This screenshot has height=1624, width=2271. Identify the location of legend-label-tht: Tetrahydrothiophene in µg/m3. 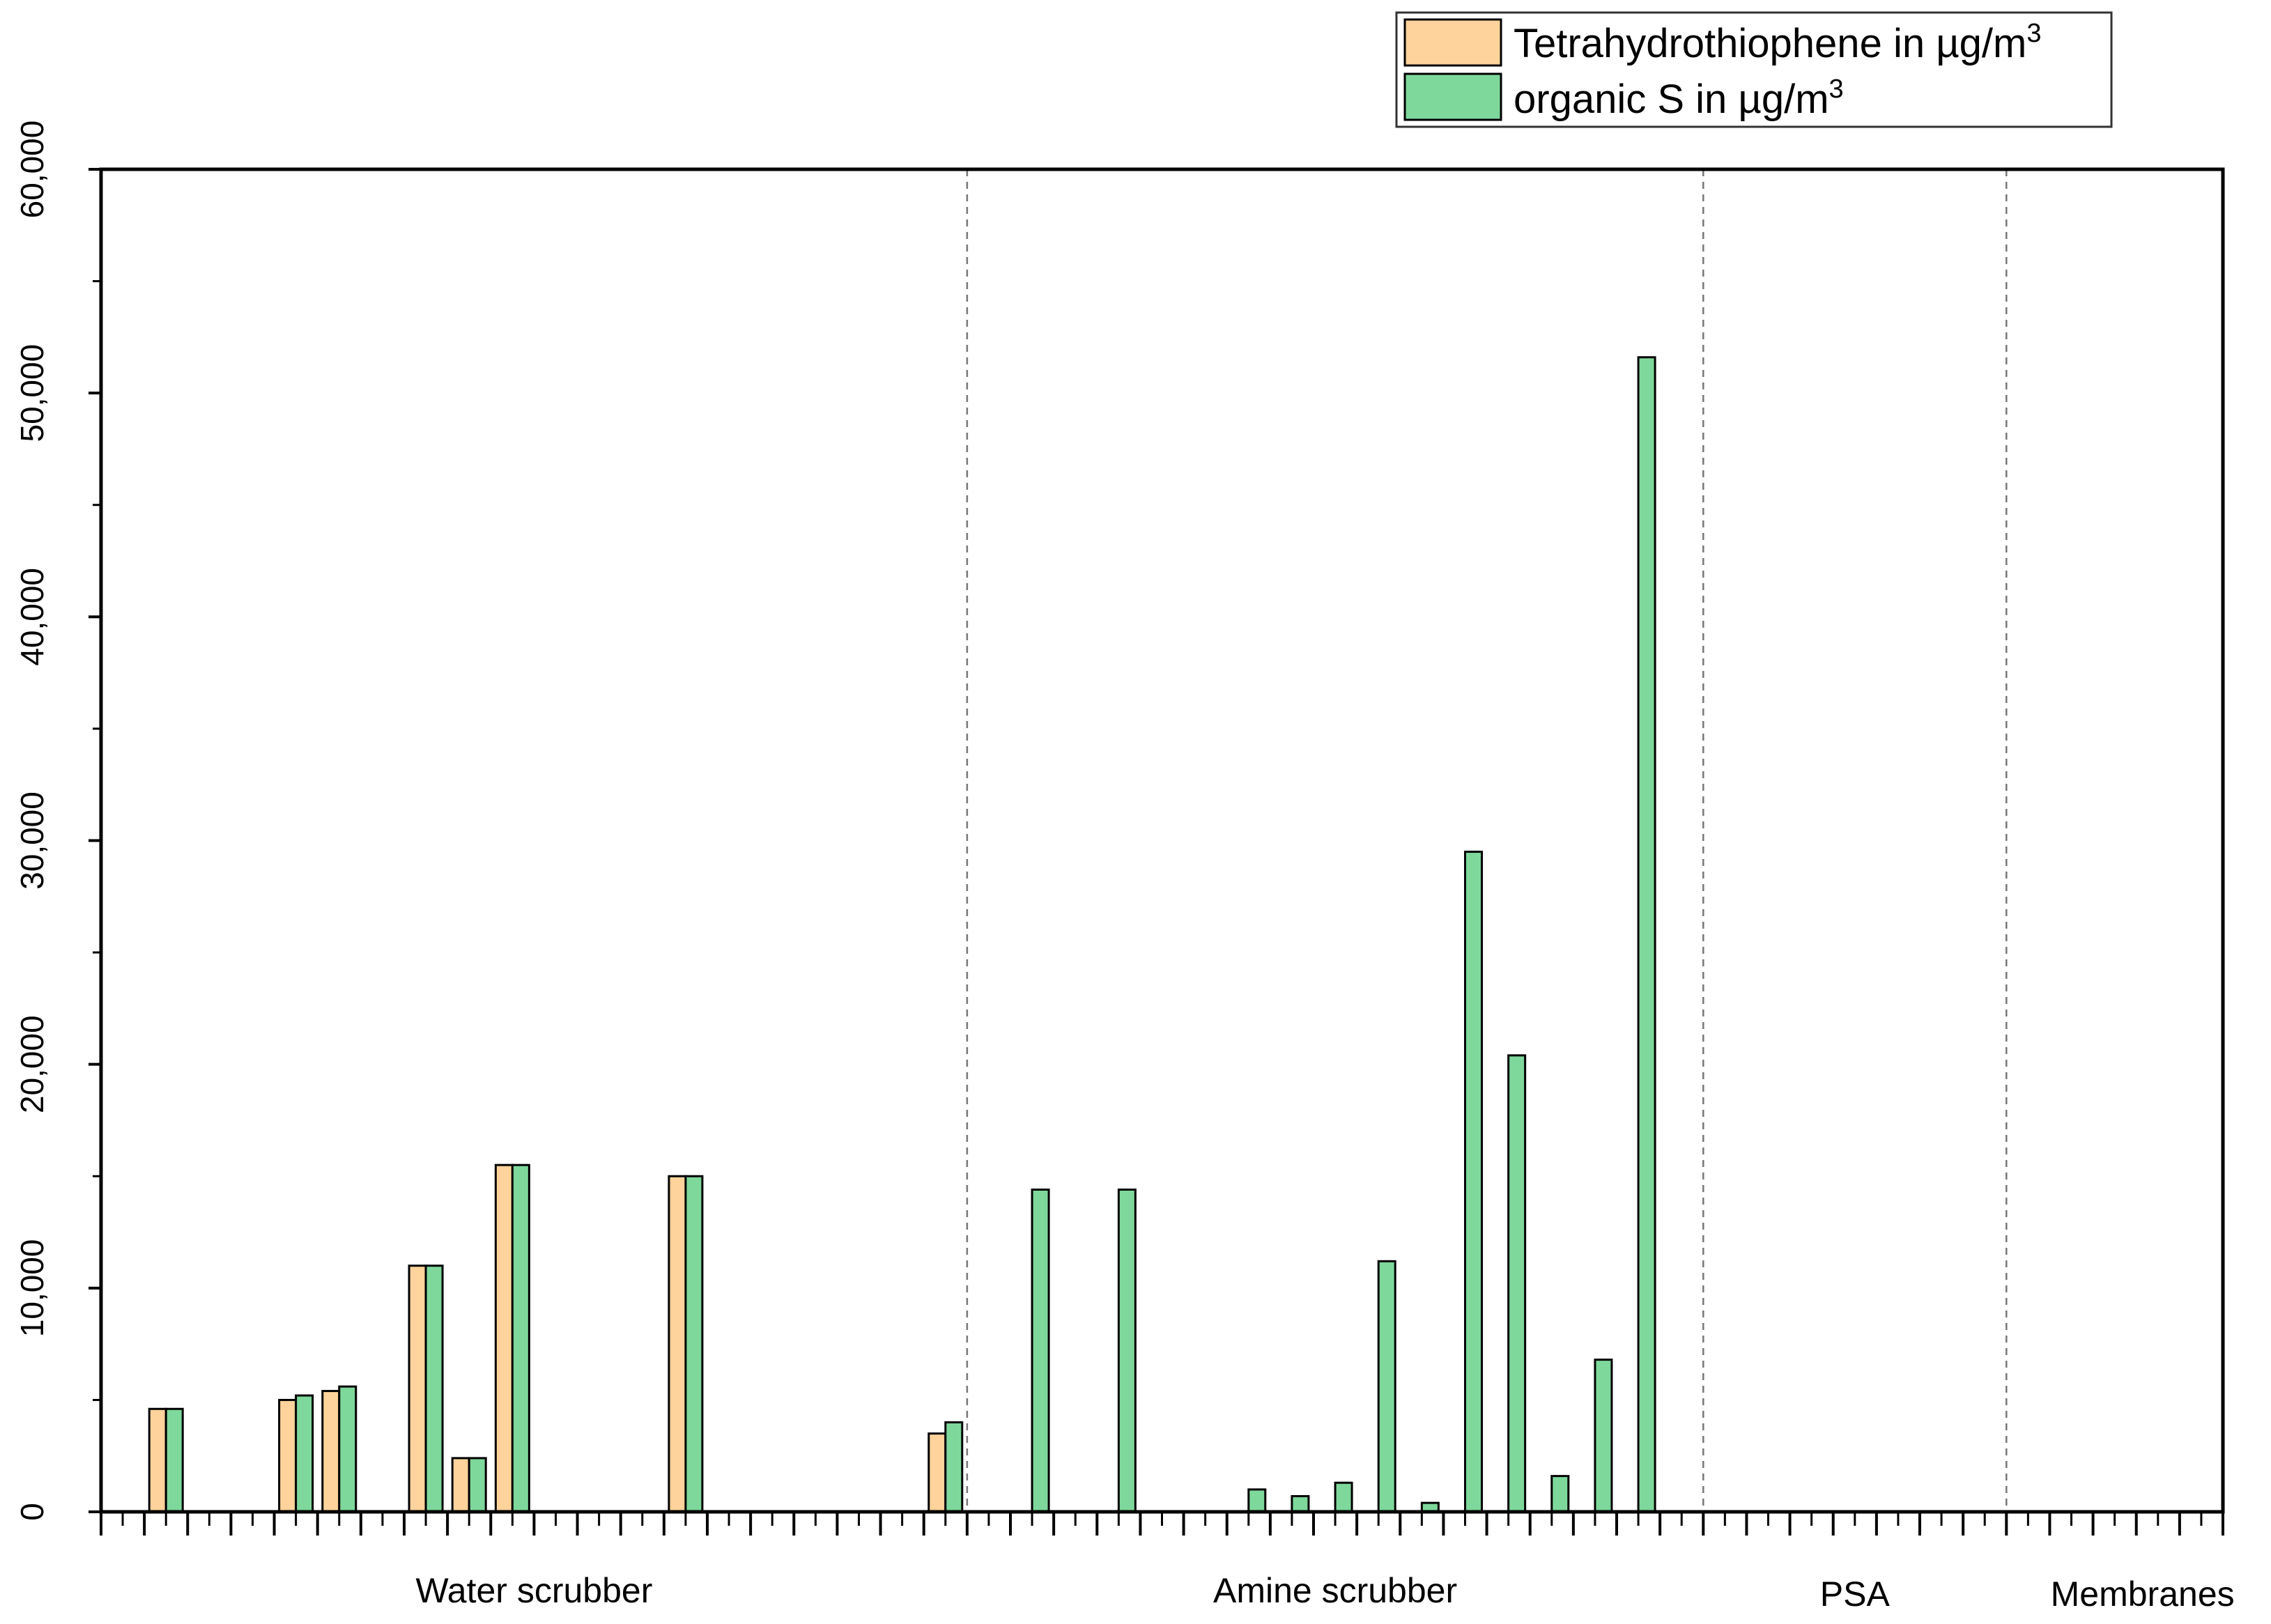
(1778, 42).